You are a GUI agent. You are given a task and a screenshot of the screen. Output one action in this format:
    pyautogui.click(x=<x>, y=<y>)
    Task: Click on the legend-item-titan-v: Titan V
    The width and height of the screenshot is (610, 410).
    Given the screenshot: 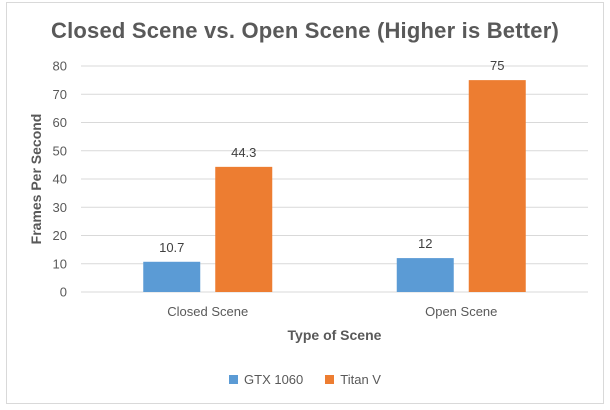 What is the action you would take?
    pyautogui.click(x=353, y=379)
    